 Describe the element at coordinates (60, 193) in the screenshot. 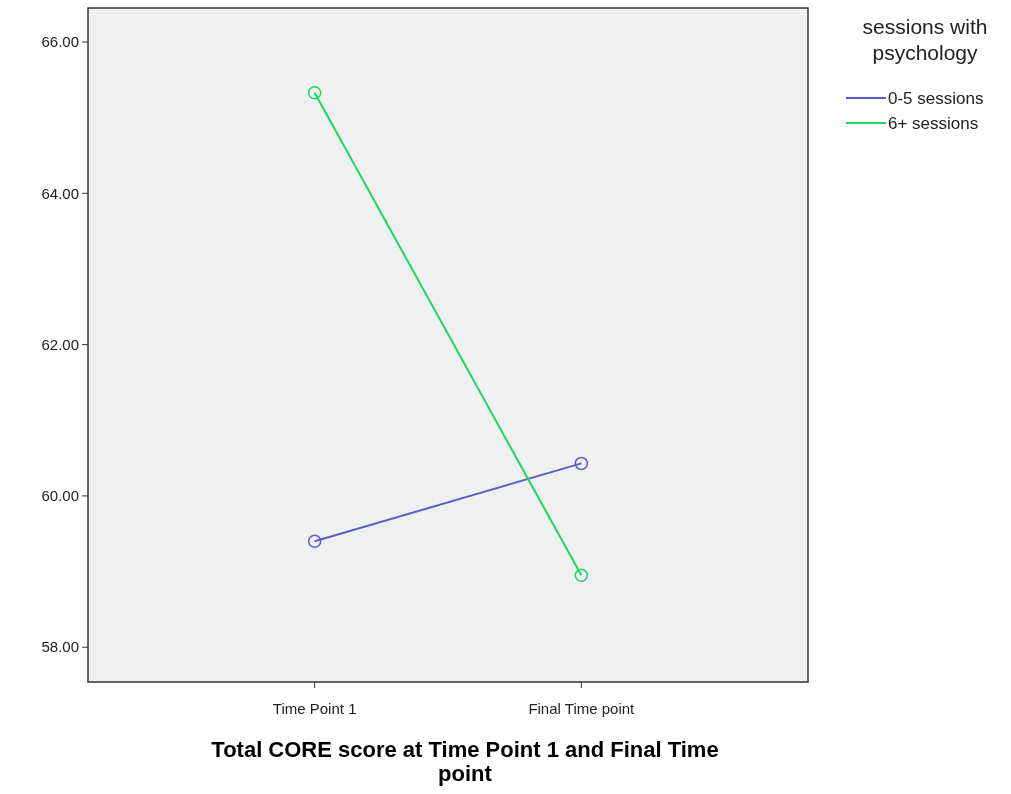

I see `y-tick-label: 64.00` at that location.